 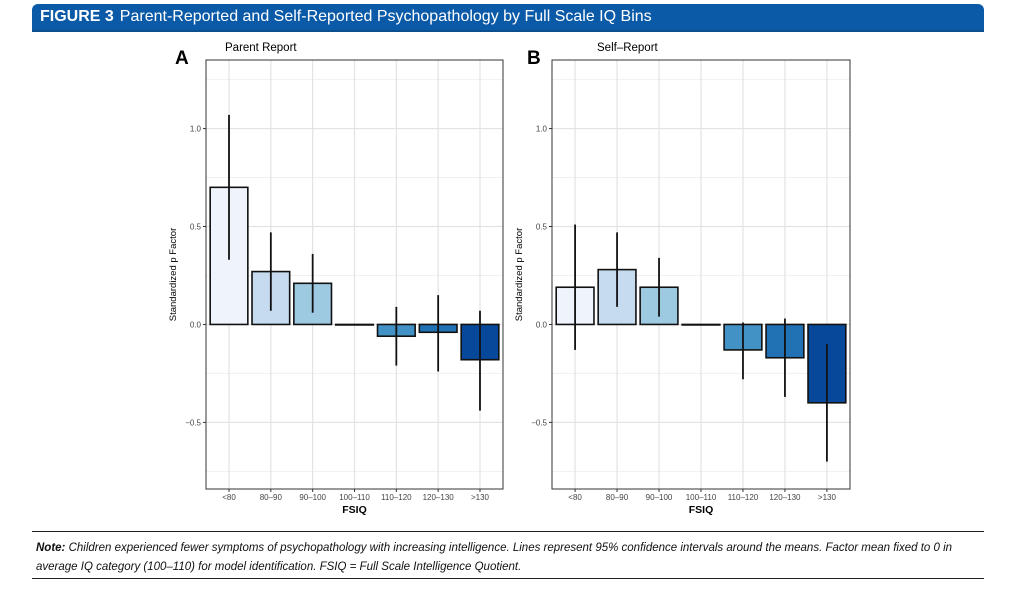 I want to click on note-label: Note:, so click(x=51, y=548).